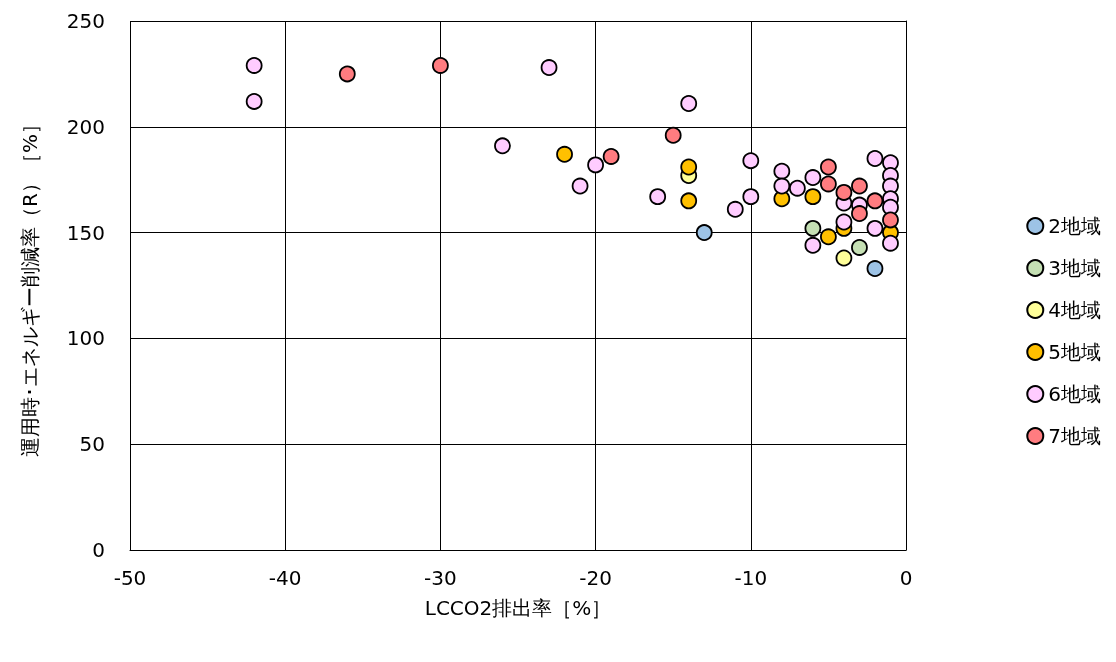 The width and height of the screenshot is (1116, 662). Describe the element at coordinates (1075, 310) in the screenshot. I see `legend-label: 4地域` at that location.